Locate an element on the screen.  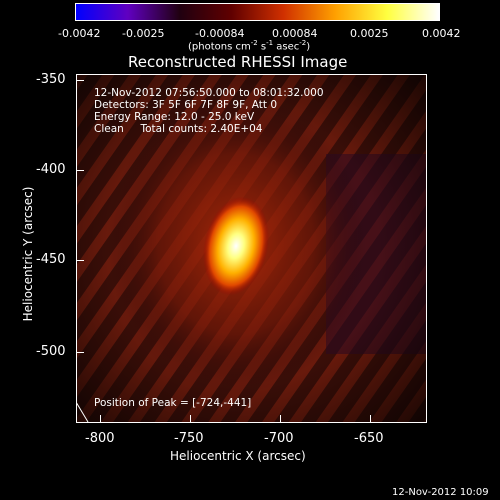
colorbar-tick-2: -0.0025 is located at coordinates (143, 33).